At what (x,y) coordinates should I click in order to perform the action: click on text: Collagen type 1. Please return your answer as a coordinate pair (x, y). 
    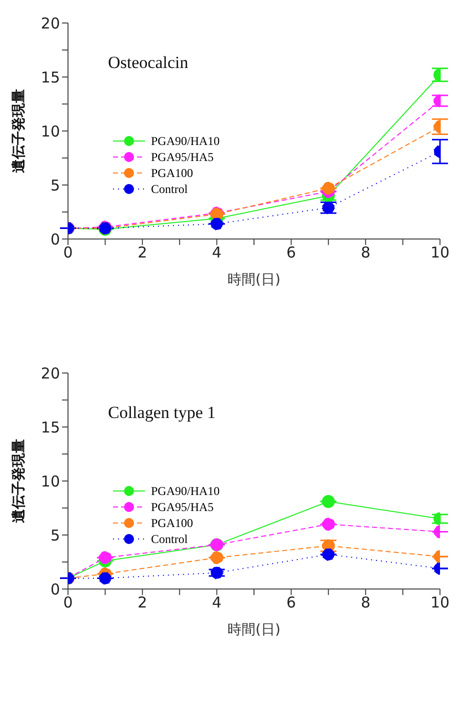
    Looking at the image, I should click on (162, 413).